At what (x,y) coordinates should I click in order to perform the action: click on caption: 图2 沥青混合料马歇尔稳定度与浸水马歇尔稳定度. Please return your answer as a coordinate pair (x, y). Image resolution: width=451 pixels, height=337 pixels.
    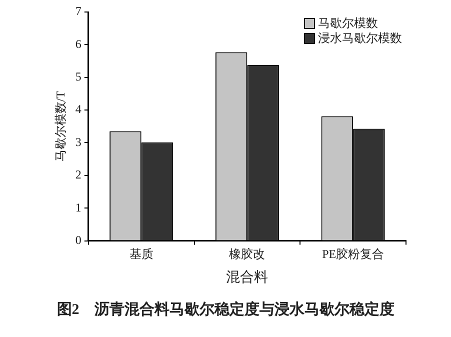
    Looking at the image, I should click on (226, 309).